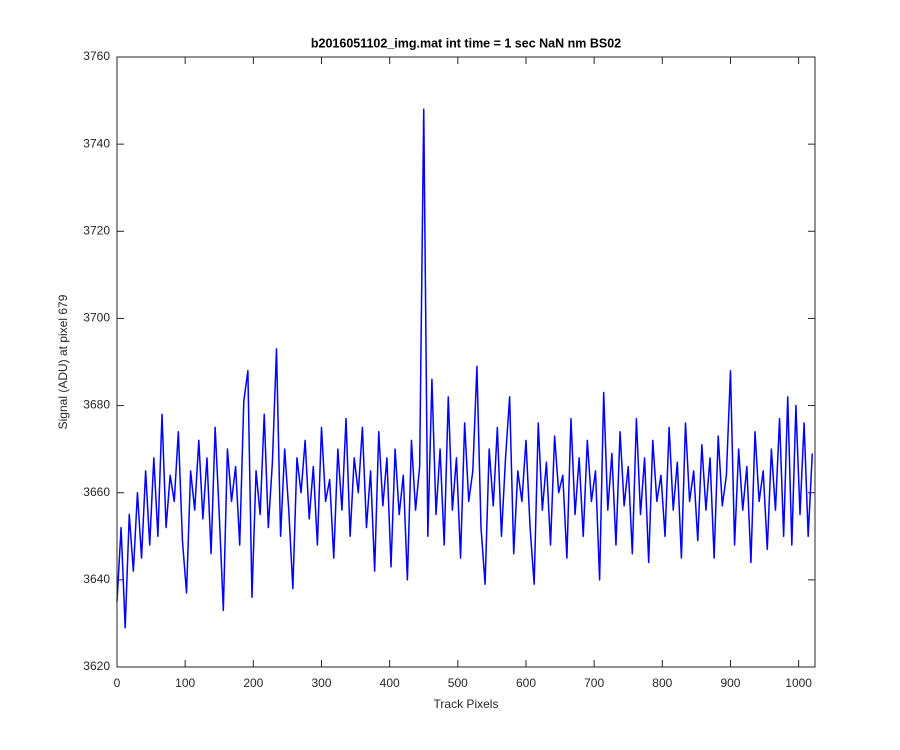 Image resolution: width=900 pixels, height=750 pixels. I want to click on x-tick-label: 400, so click(390, 683).